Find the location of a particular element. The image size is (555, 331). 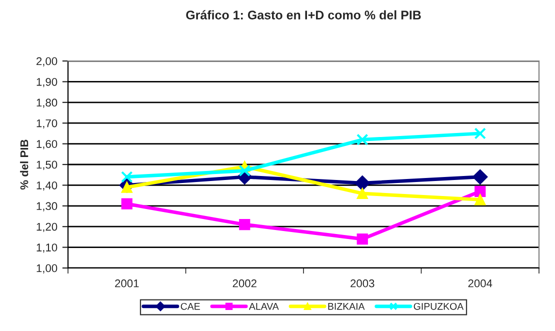

y-tick-label: 1,80 is located at coordinates (47, 103).